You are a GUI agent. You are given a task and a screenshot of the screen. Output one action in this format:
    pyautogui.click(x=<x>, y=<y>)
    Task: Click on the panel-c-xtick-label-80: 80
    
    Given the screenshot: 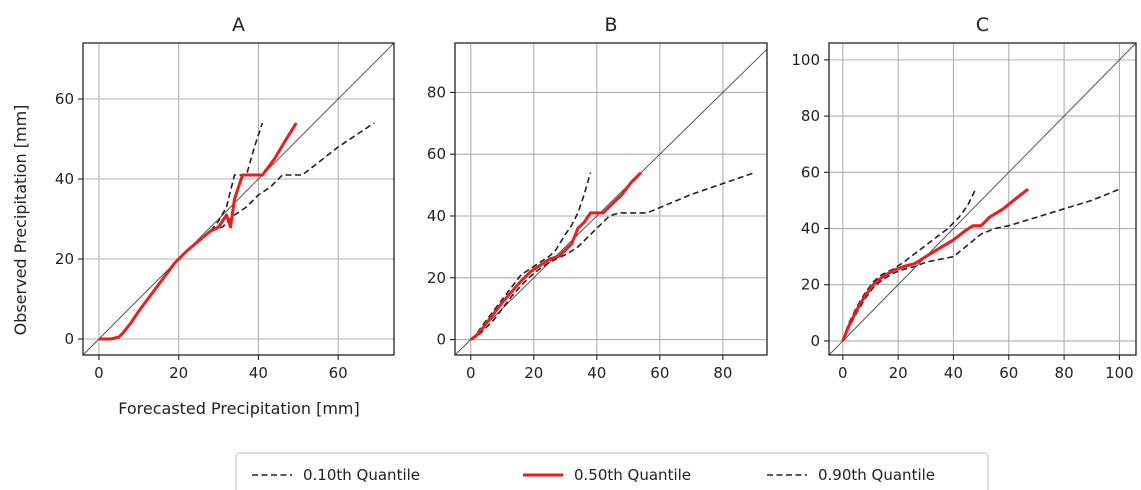 What is the action you would take?
    pyautogui.click(x=1064, y=373)
    